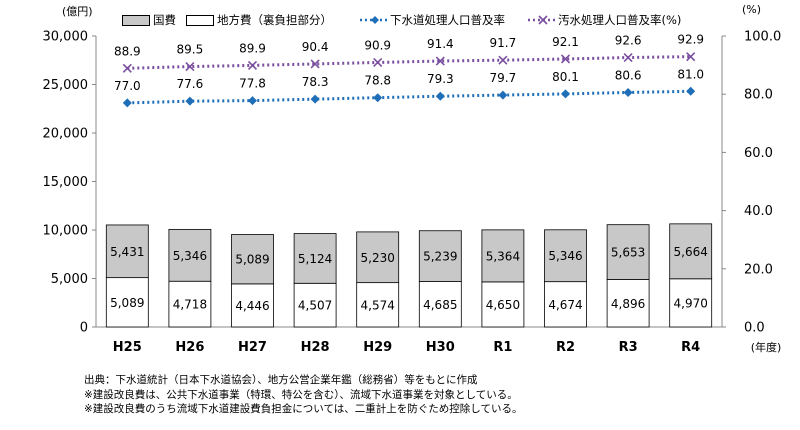 This screenshot has width=800, height=430. Describe the element at coordinates (127, 347) in the screenshot. I see `x-tick-label: H25` at that location.